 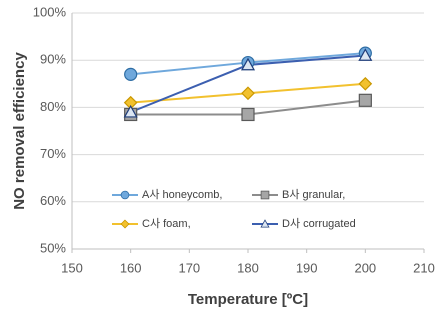 What do you see at coordinates (53, 200) in the screenshot?
I see `y-tick-label: 60%` at bounding box center [53, 200].